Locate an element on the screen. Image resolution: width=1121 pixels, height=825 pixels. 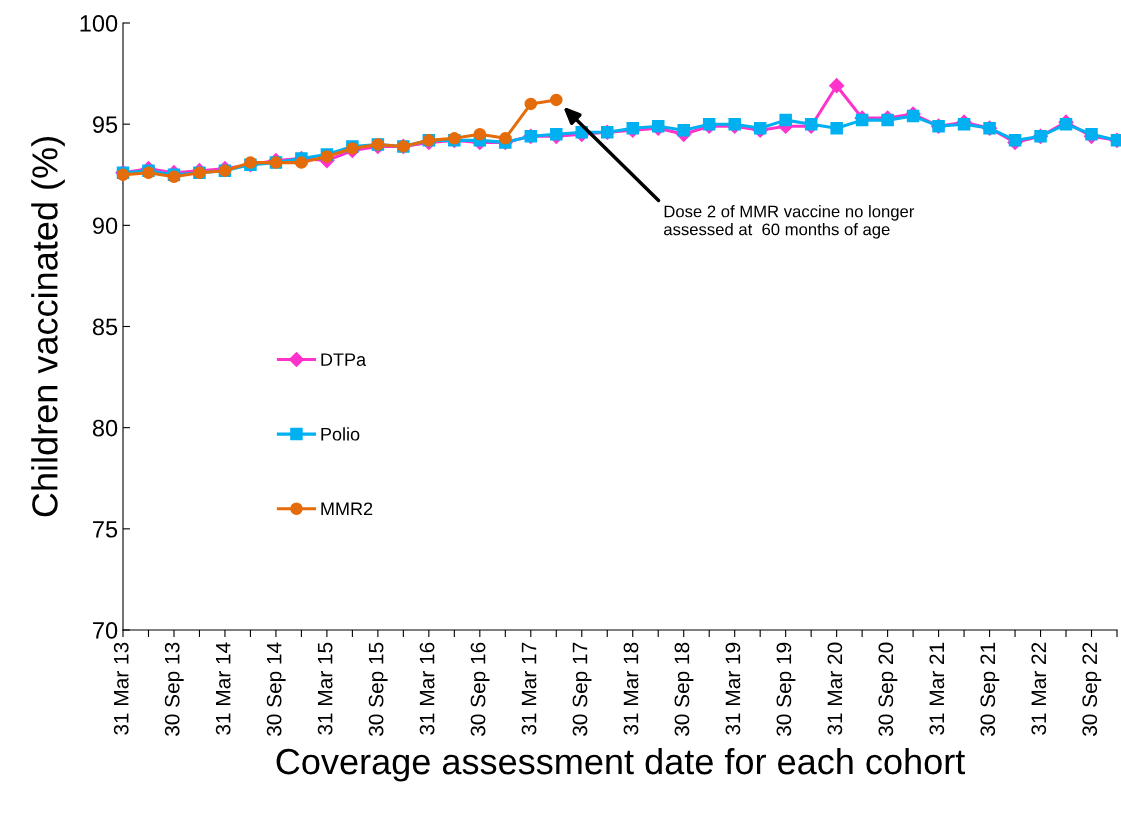
x-tick-label: 30 Sep 20 is located at coordinates (888, 689).